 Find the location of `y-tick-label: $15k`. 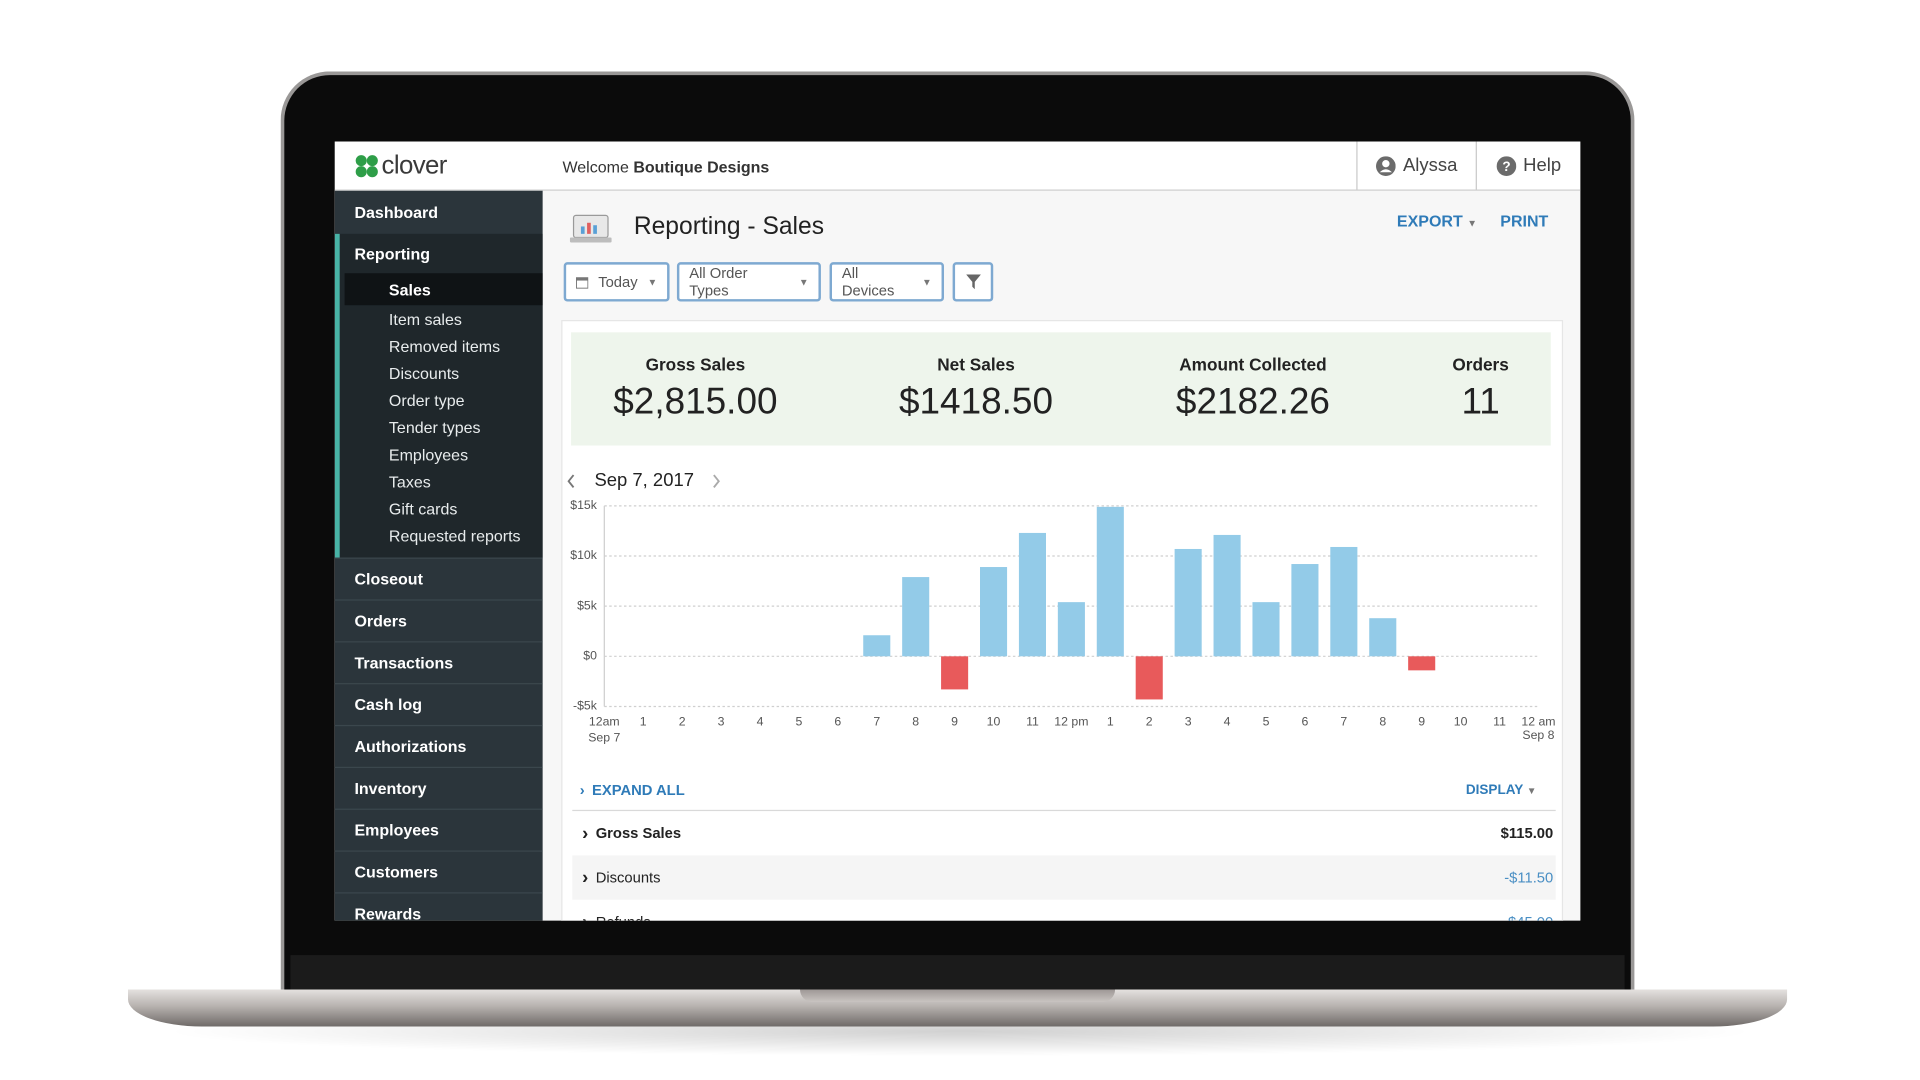

y-tick-label: $15k is located at coordinates (584, 505).